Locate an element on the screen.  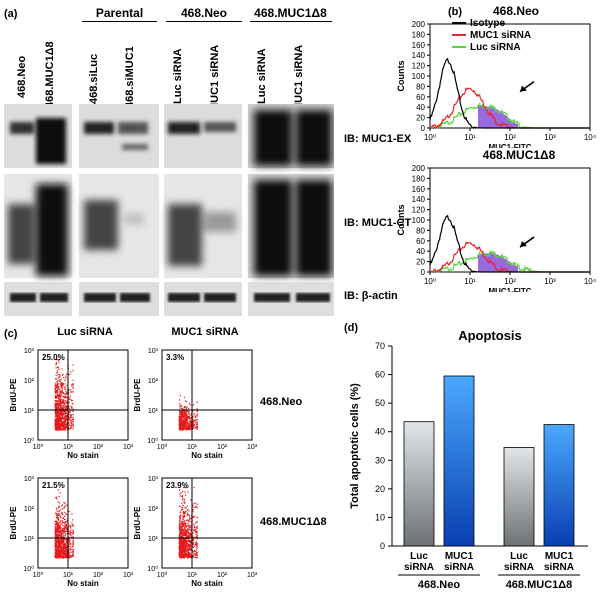
flow-legend: Isotype MUC1 siRNA Luc siRNA is located at coordinates (491, 36).